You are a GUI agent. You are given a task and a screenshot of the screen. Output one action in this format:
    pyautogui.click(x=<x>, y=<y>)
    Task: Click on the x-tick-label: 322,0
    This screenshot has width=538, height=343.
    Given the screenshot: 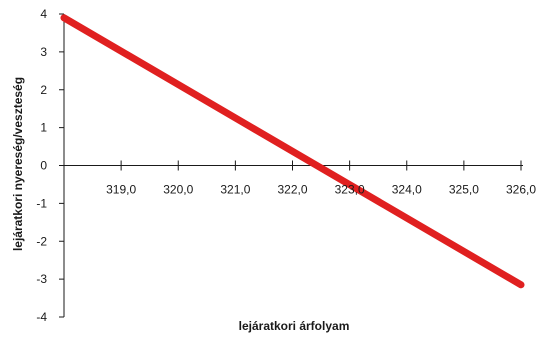 What is the action you would take?
    pyautogui.click(x=292, y=190)
    